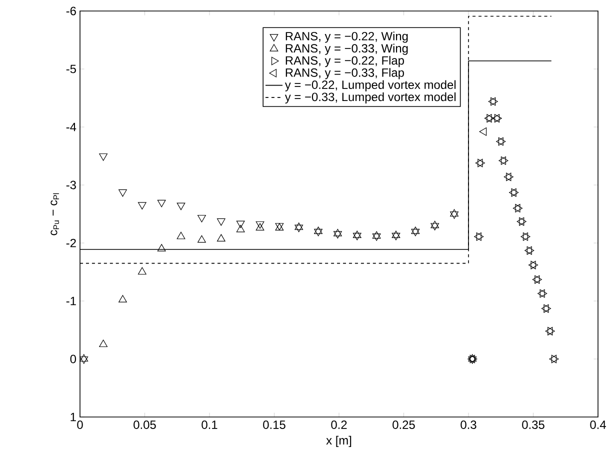 This screenshot has height=473, width=612. I want to click on legend-label: RANS, y = −0.22, Flap, so click(345, 62).